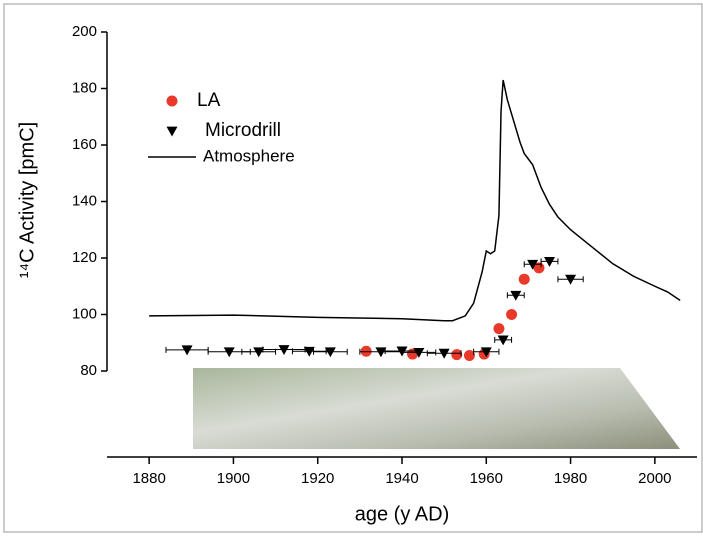 This screenshot has width=703, height=538. I want to click on x-axis-label: age (y AD), so click(402, 514).